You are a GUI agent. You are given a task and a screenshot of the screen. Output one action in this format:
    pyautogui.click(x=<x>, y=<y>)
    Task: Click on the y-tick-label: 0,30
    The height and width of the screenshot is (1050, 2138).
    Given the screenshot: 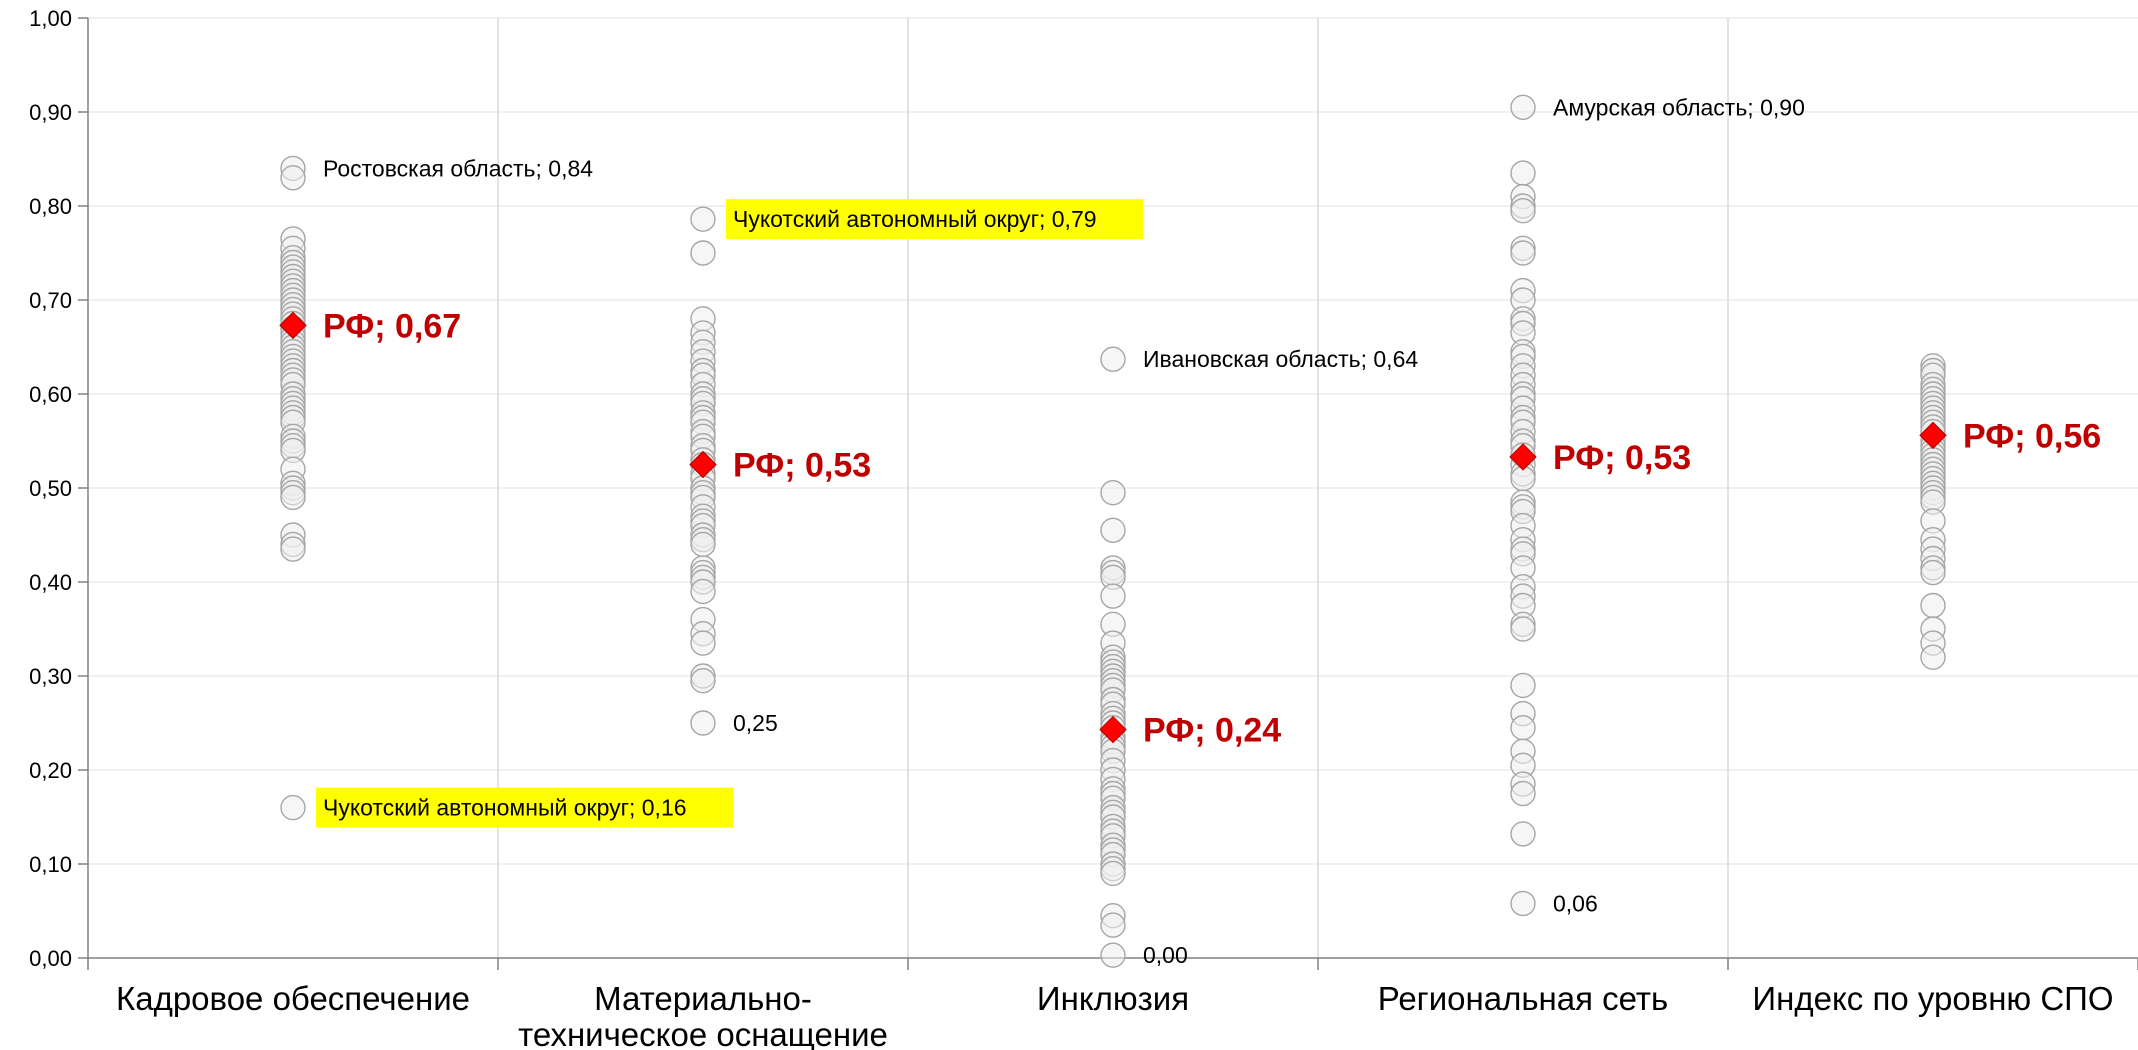 What is the action you would take?
    pyautogui.click(x=50, y=676)
    